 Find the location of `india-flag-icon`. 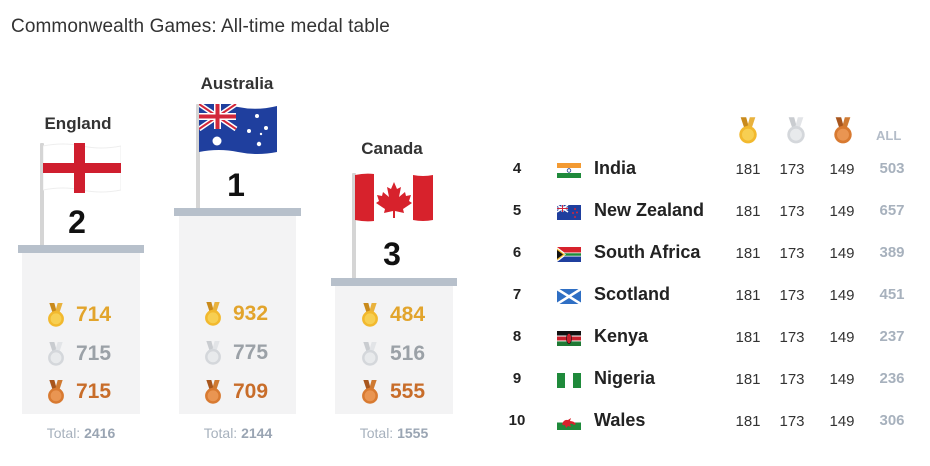

india-flag-icon is located at coordinates (569, 170).